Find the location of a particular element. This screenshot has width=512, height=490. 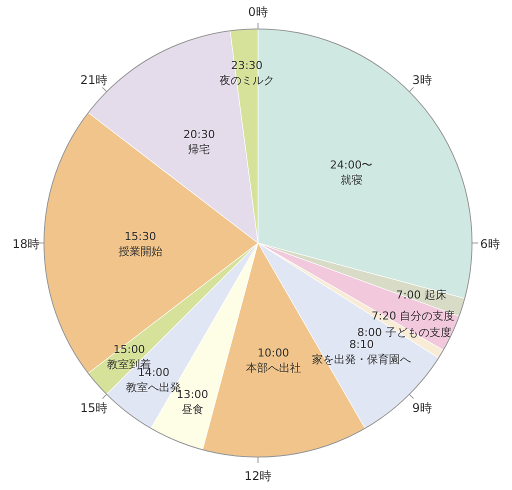

text: 9時 is located at coordinates (422, 408).